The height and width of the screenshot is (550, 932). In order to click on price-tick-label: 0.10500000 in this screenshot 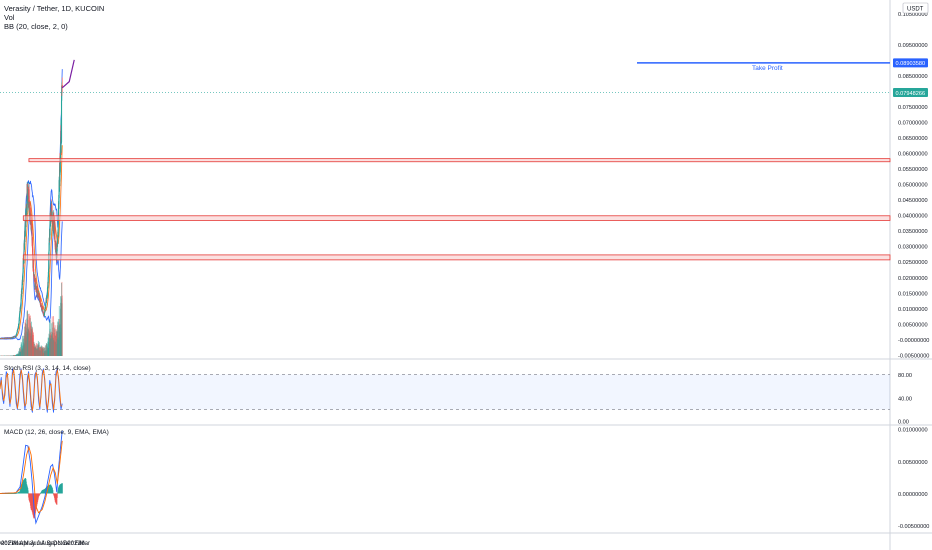, I will do `click(913, 15)`.